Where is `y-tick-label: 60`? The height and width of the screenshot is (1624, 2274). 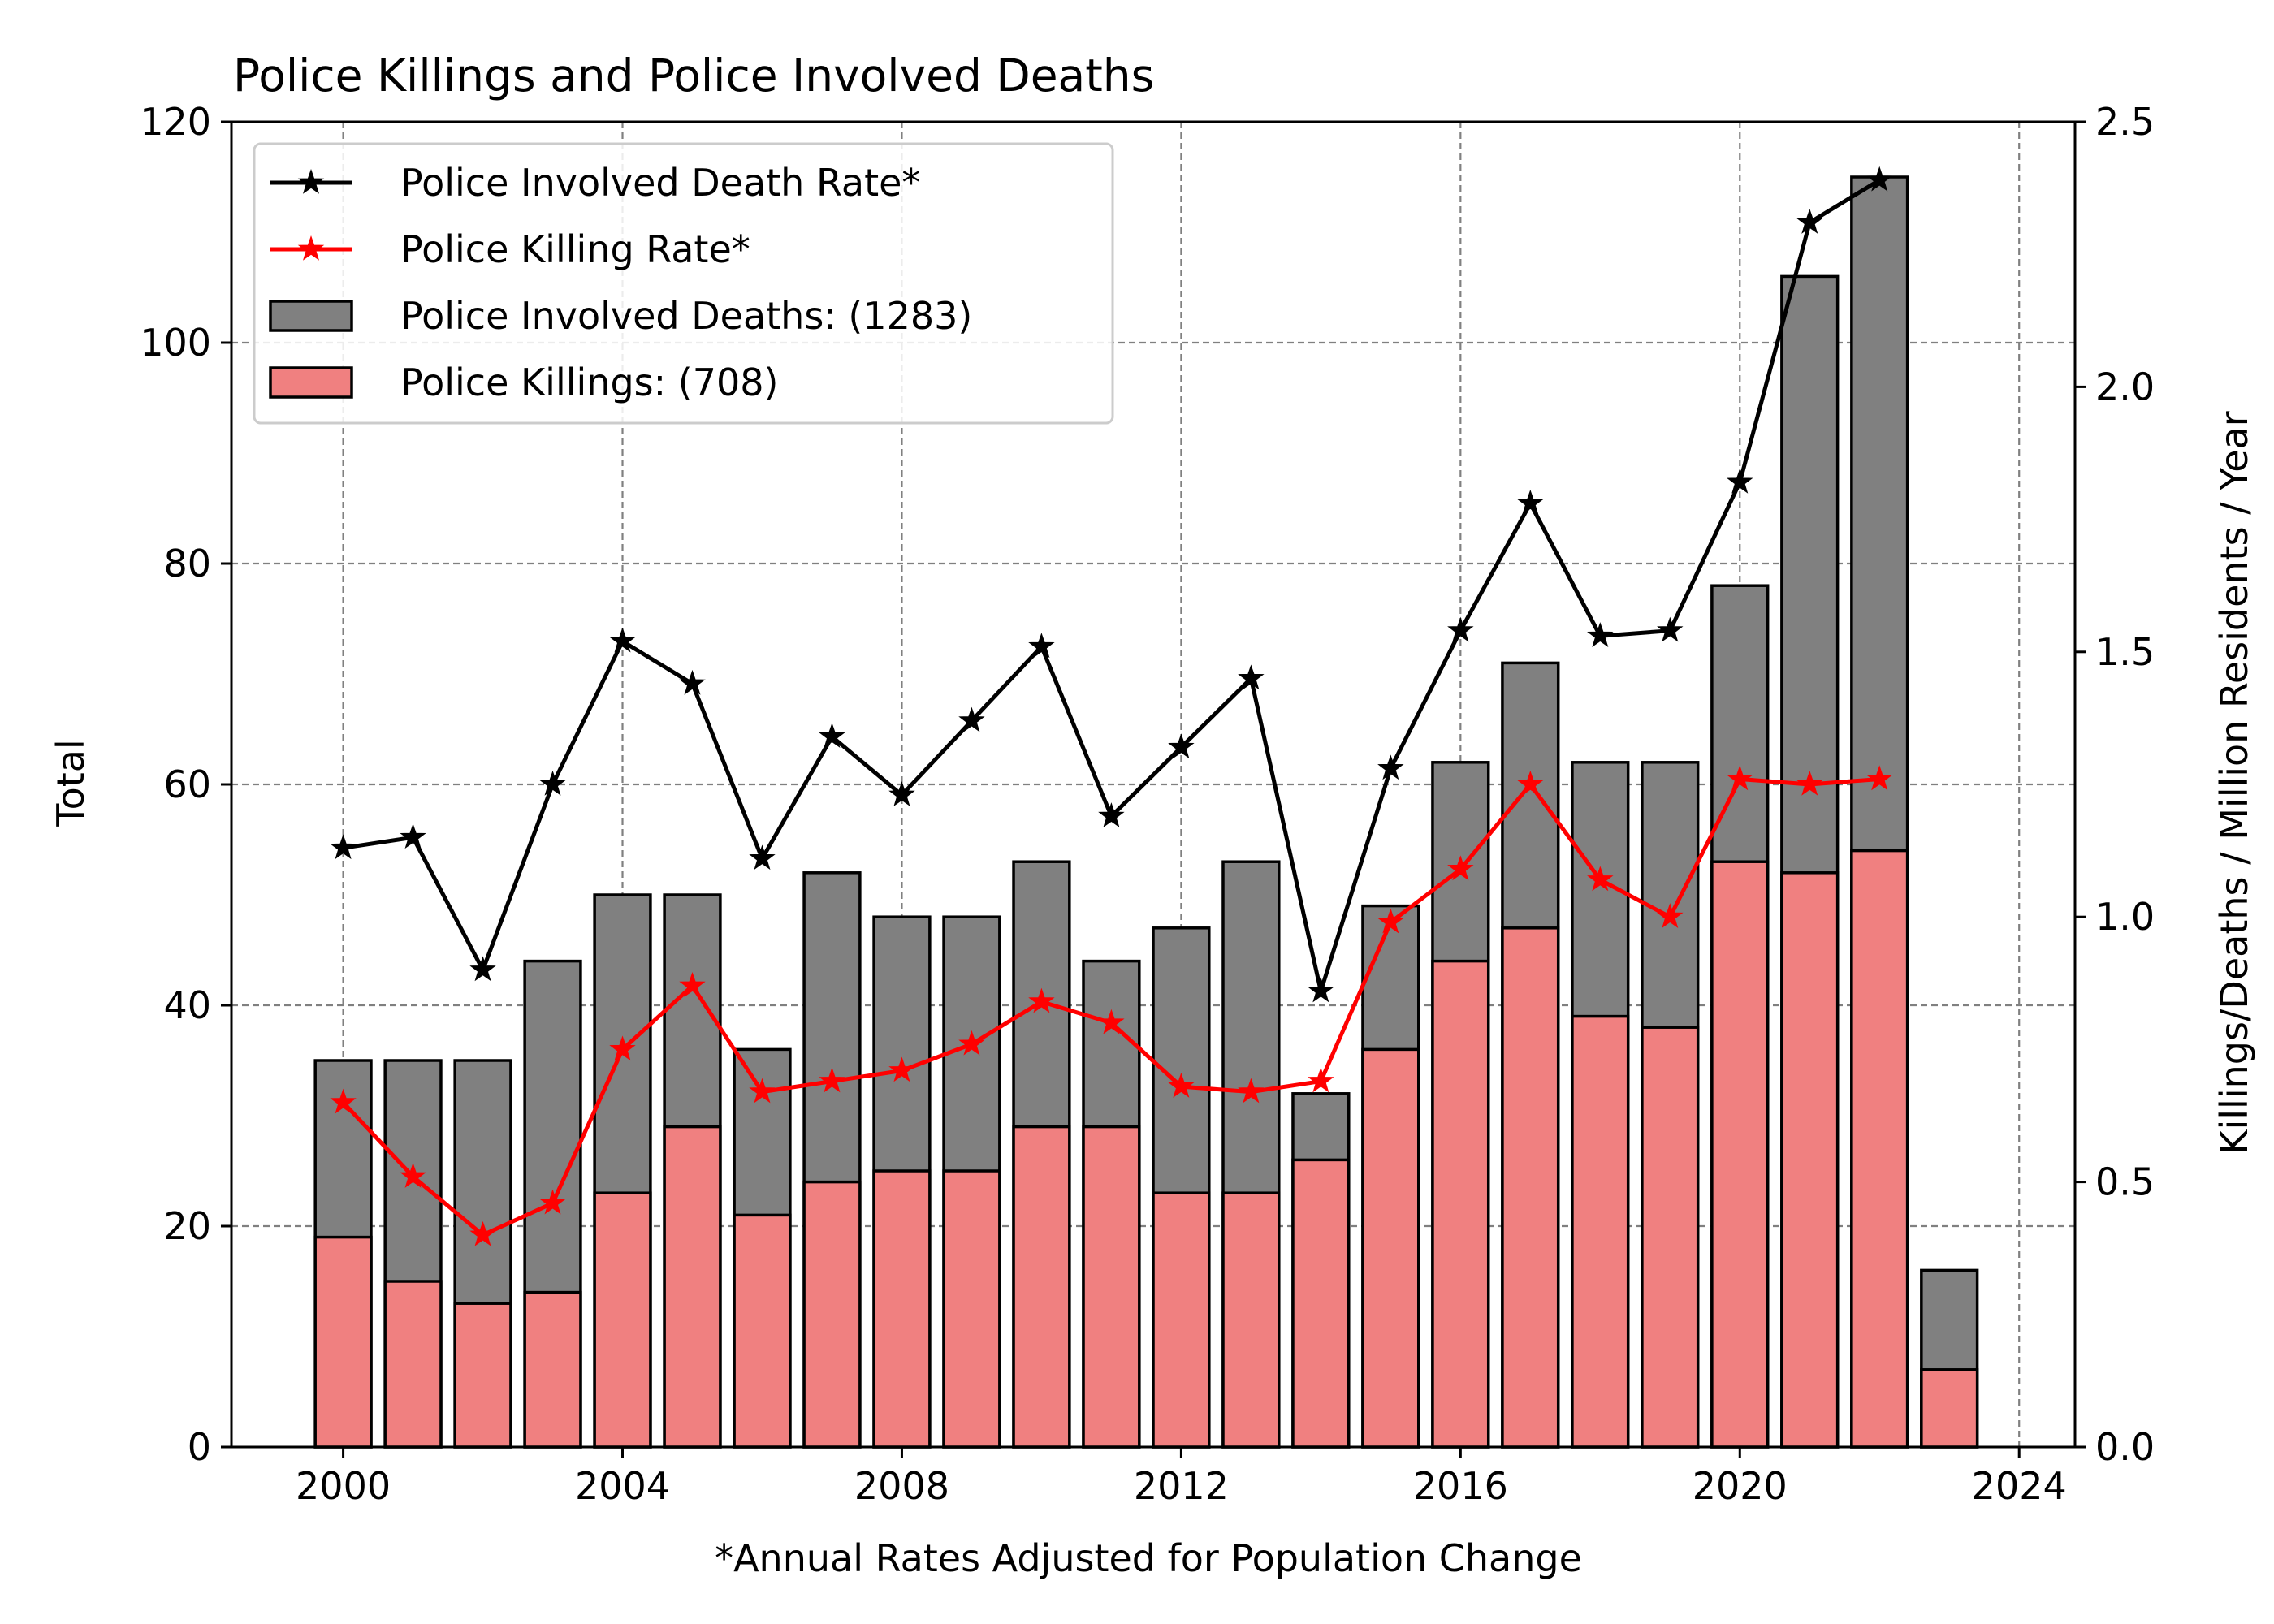 y-tick-label: 60 is located at coordinates (187, 784).